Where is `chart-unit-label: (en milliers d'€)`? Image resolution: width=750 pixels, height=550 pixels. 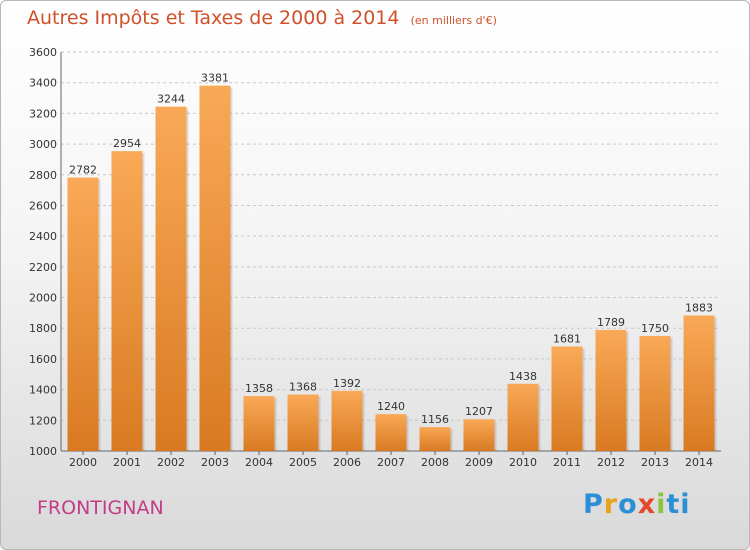 chart-unit-label: (en milliers d'€) is located at coordinates (453, 20).